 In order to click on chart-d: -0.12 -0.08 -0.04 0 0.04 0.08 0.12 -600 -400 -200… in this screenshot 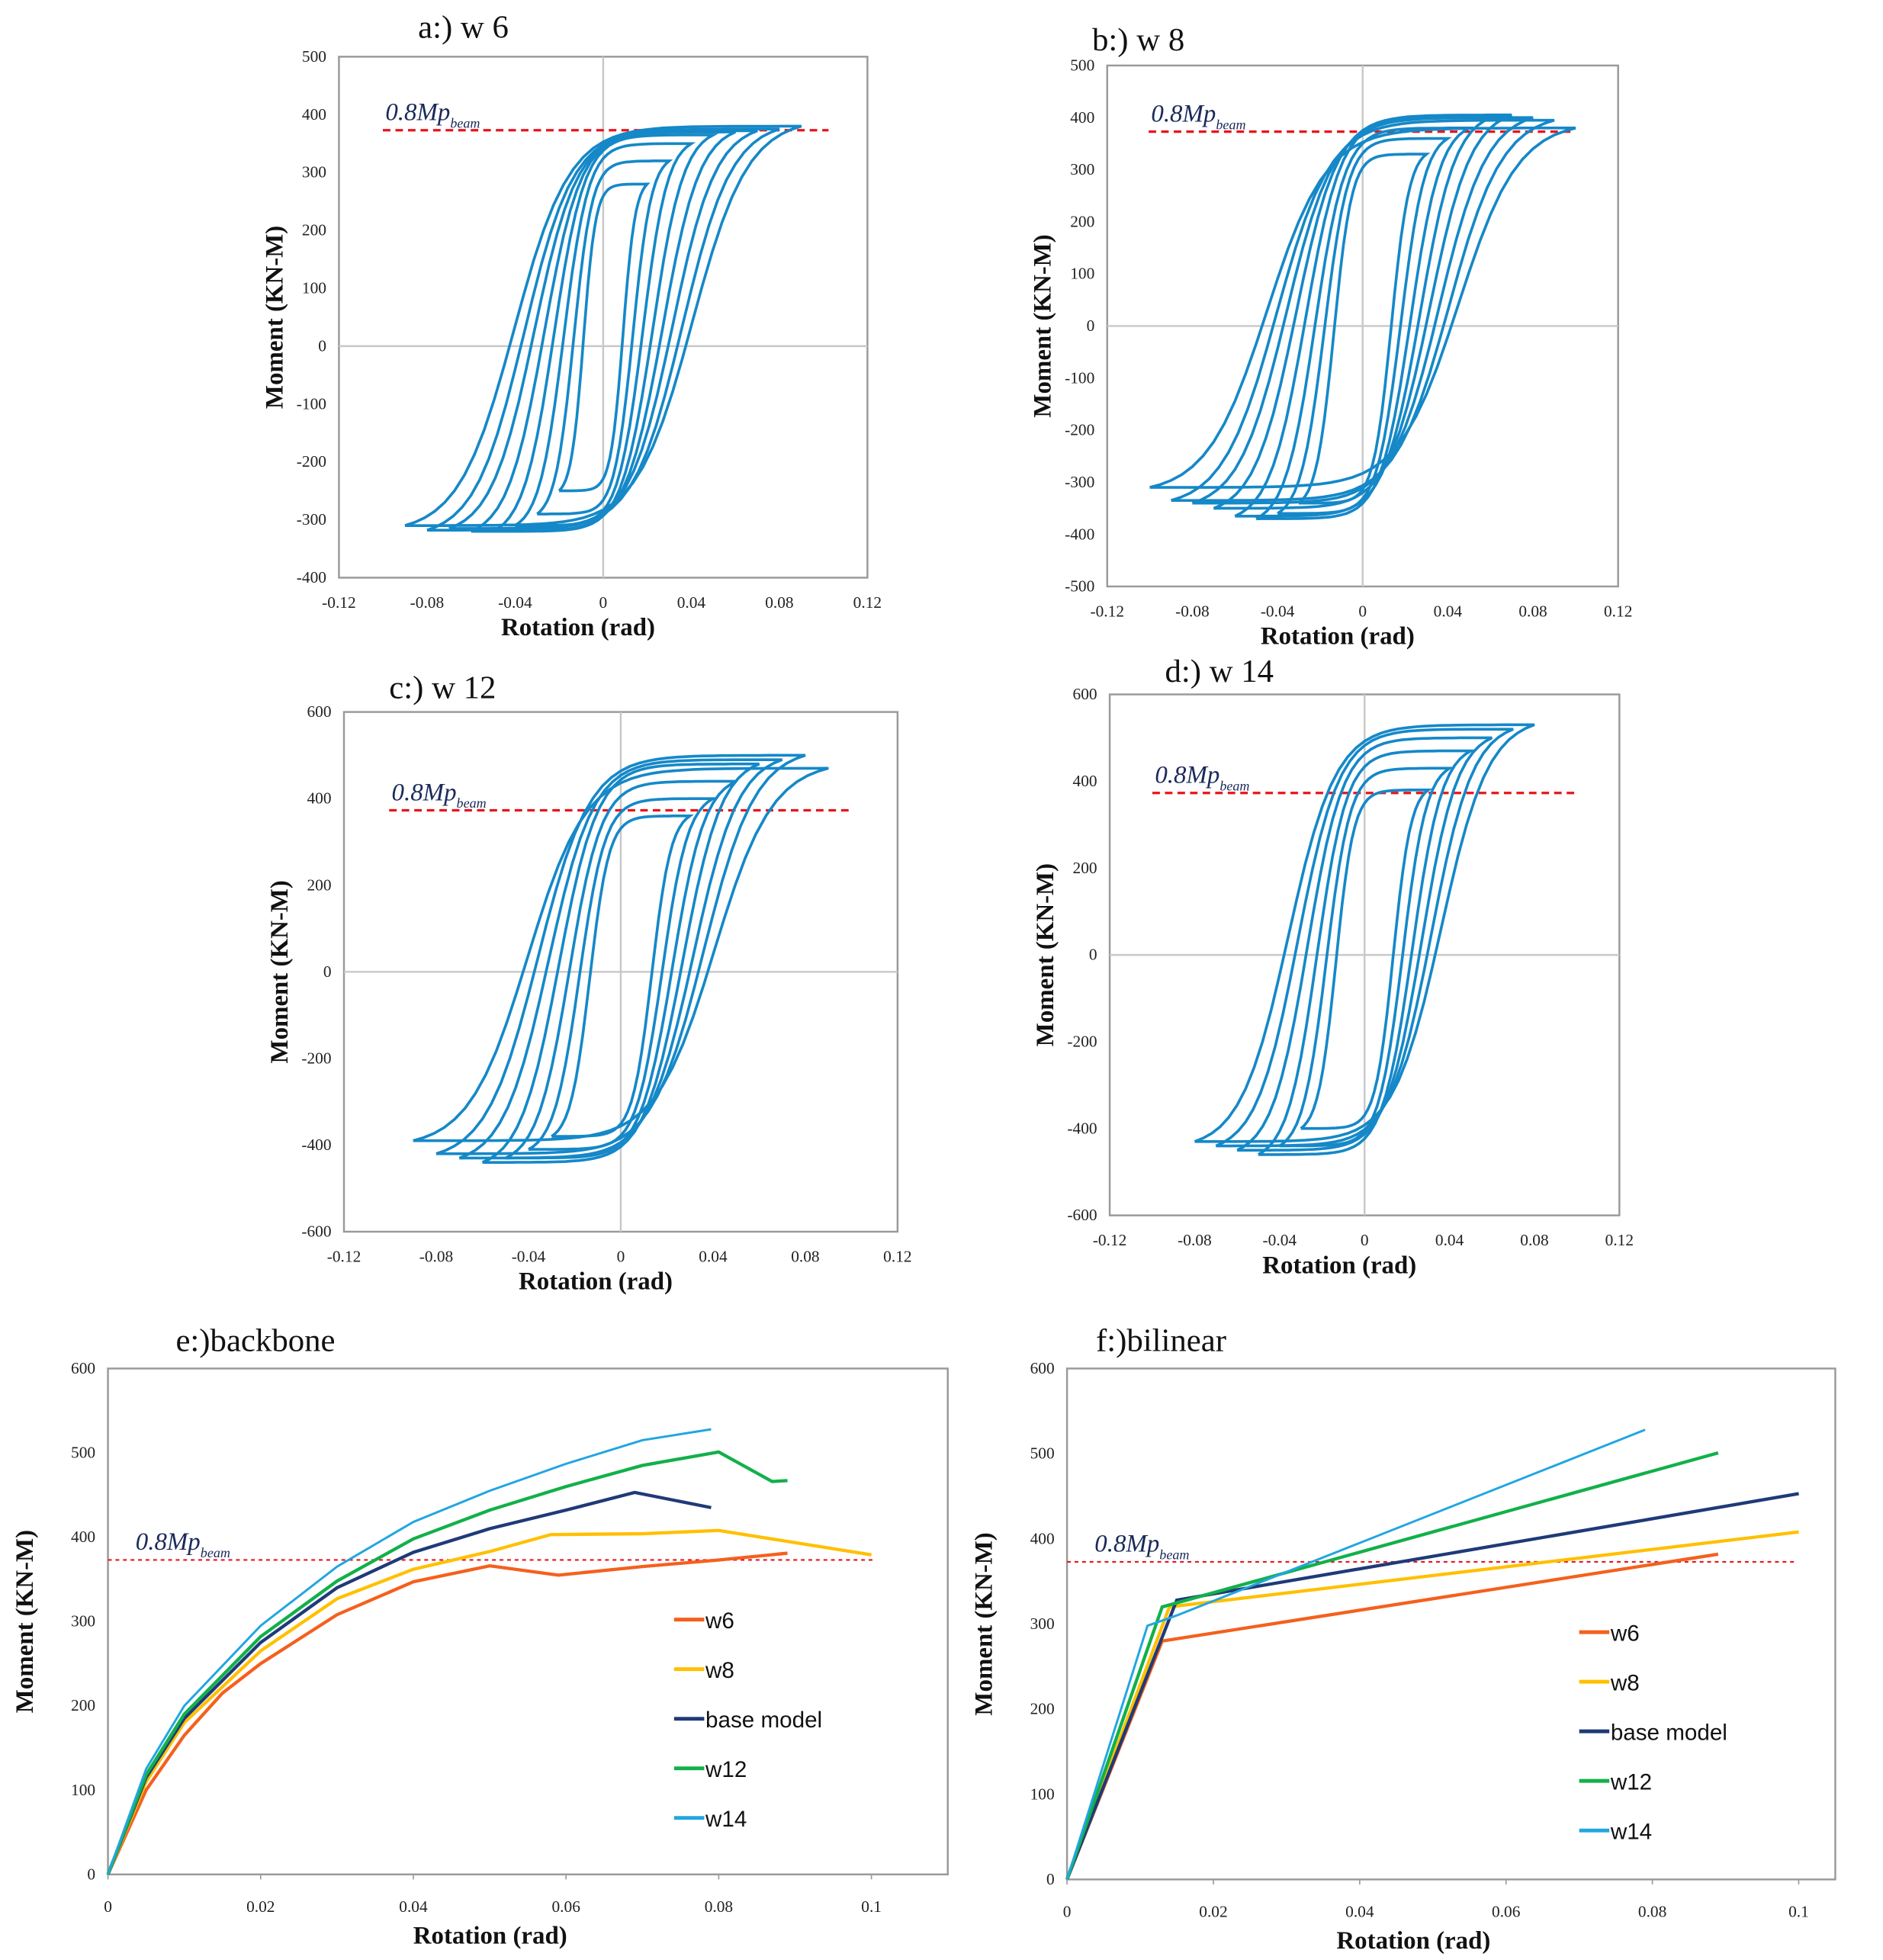, I will do `click(1333, 966)`.